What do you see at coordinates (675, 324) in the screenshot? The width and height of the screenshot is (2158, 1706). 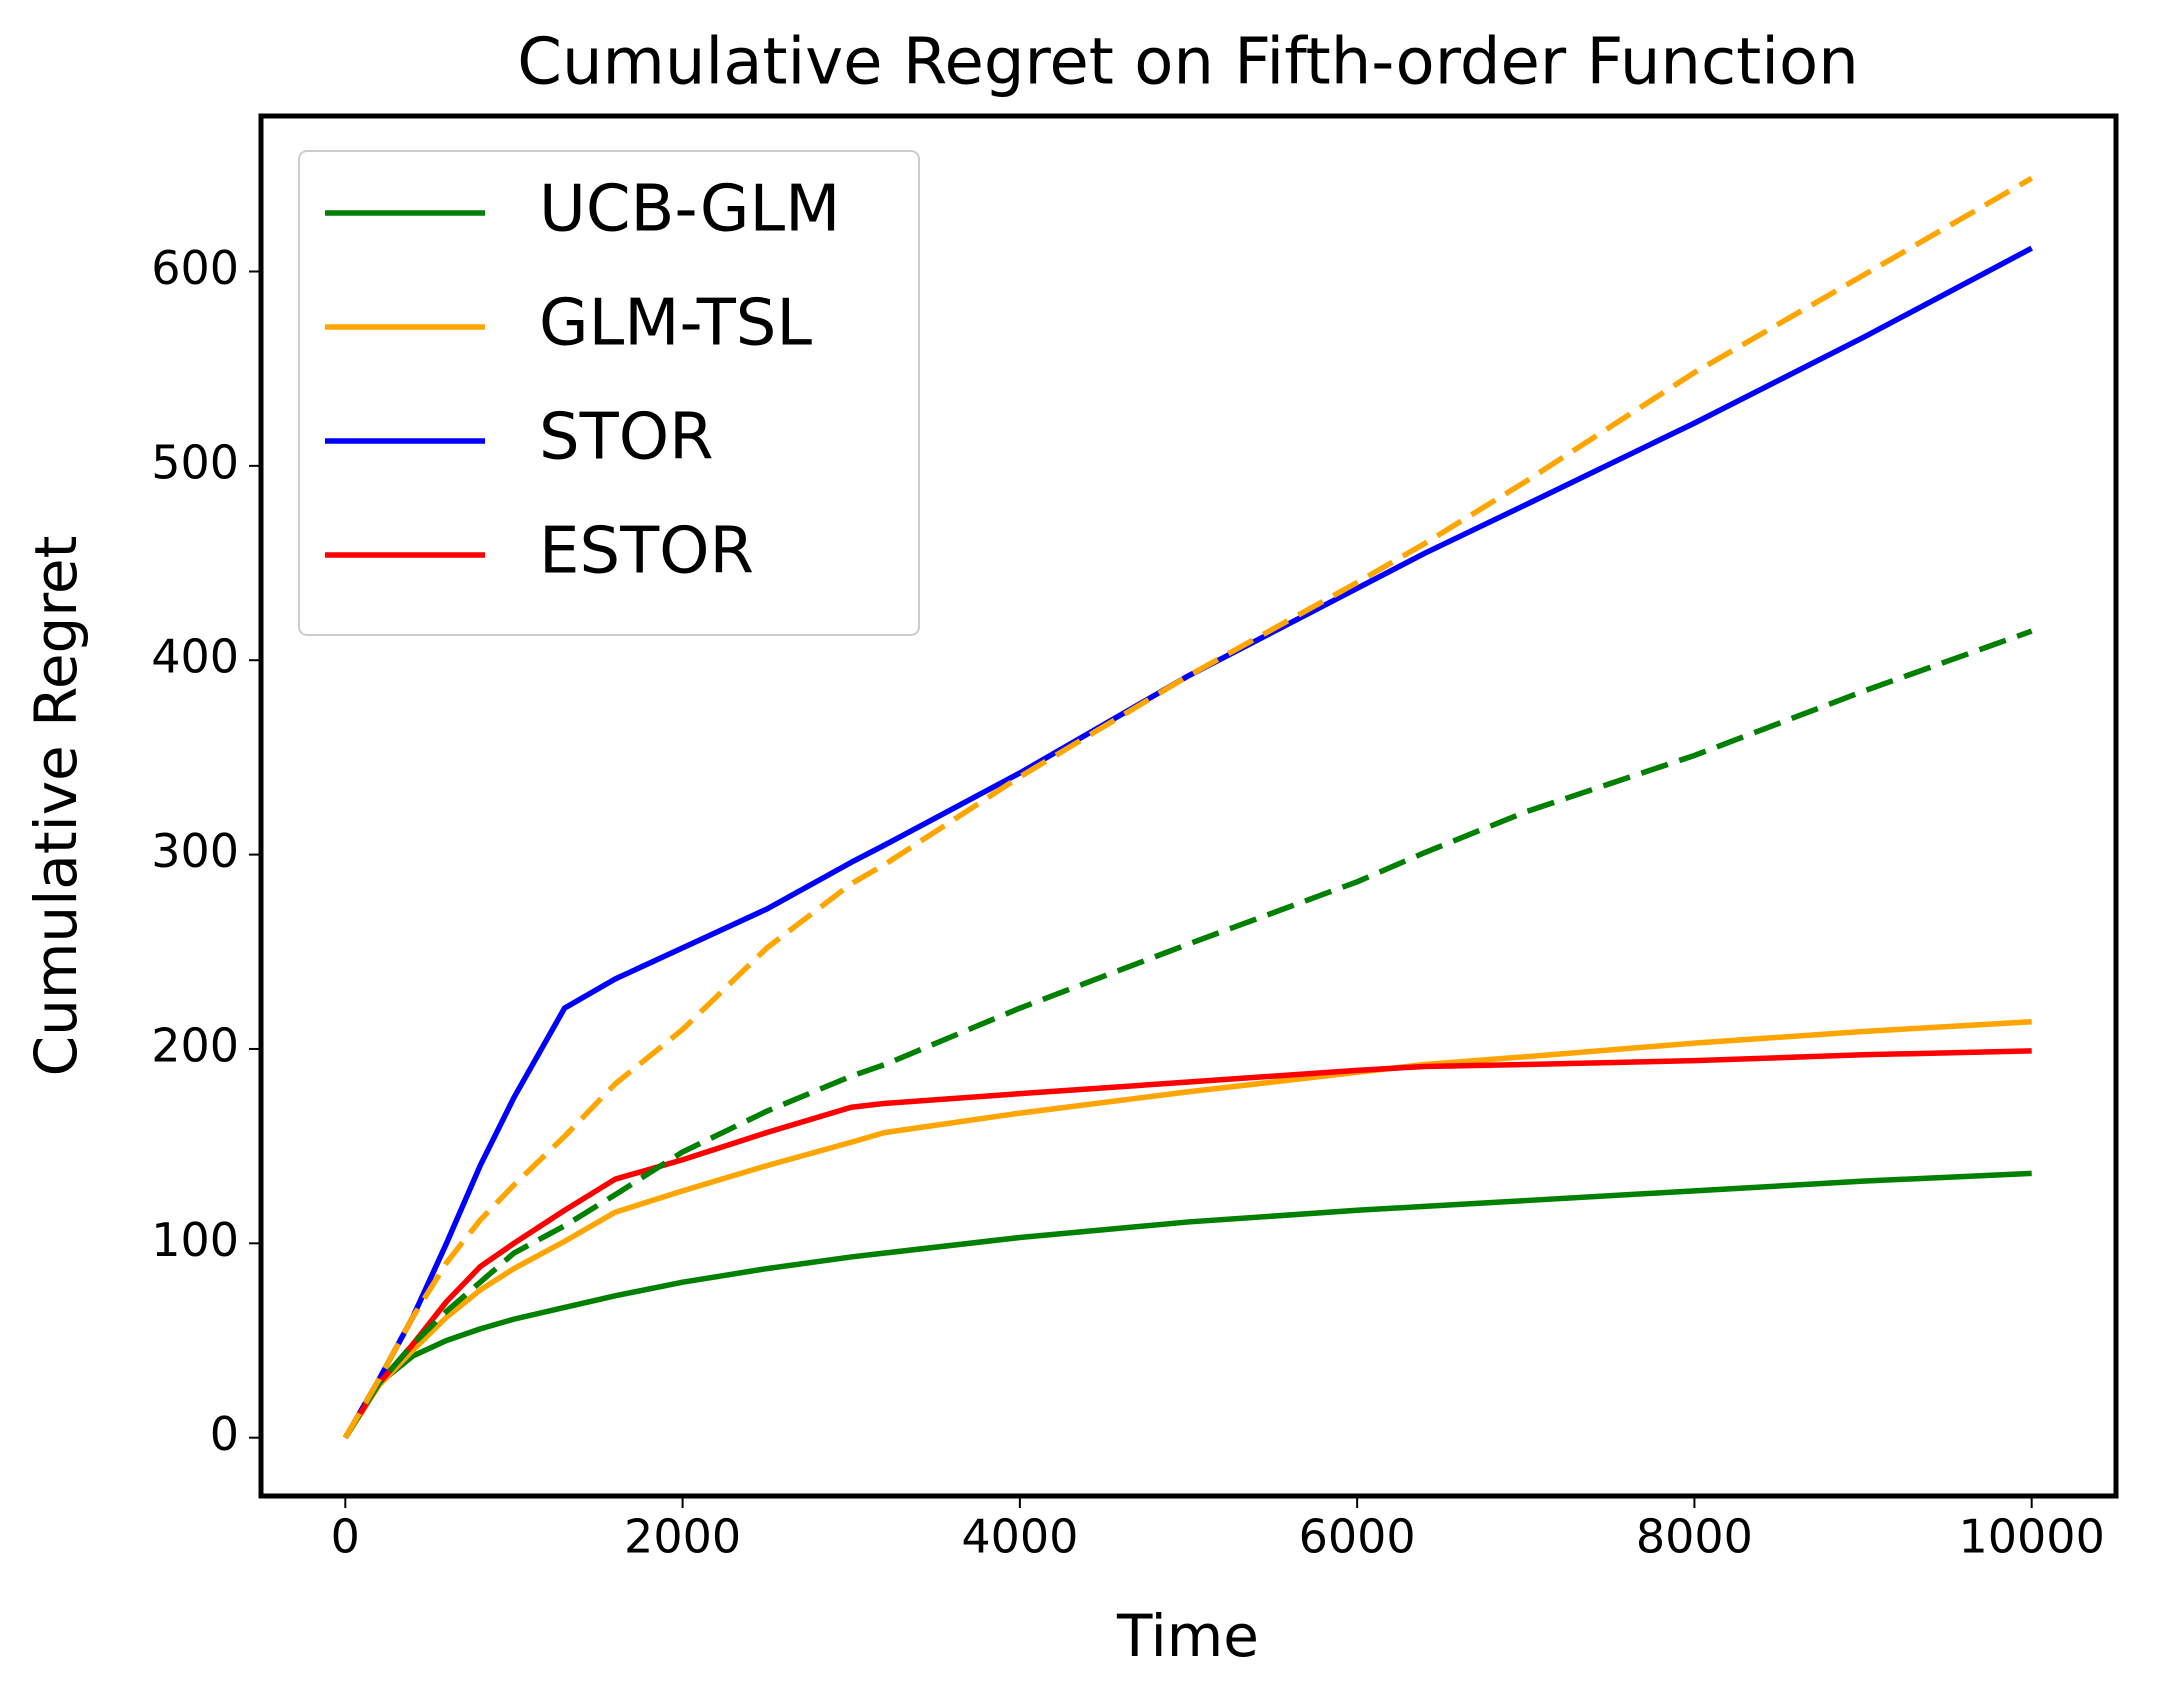 I see `legend-label: GLM-TSL` at bounding box center [675, 324].